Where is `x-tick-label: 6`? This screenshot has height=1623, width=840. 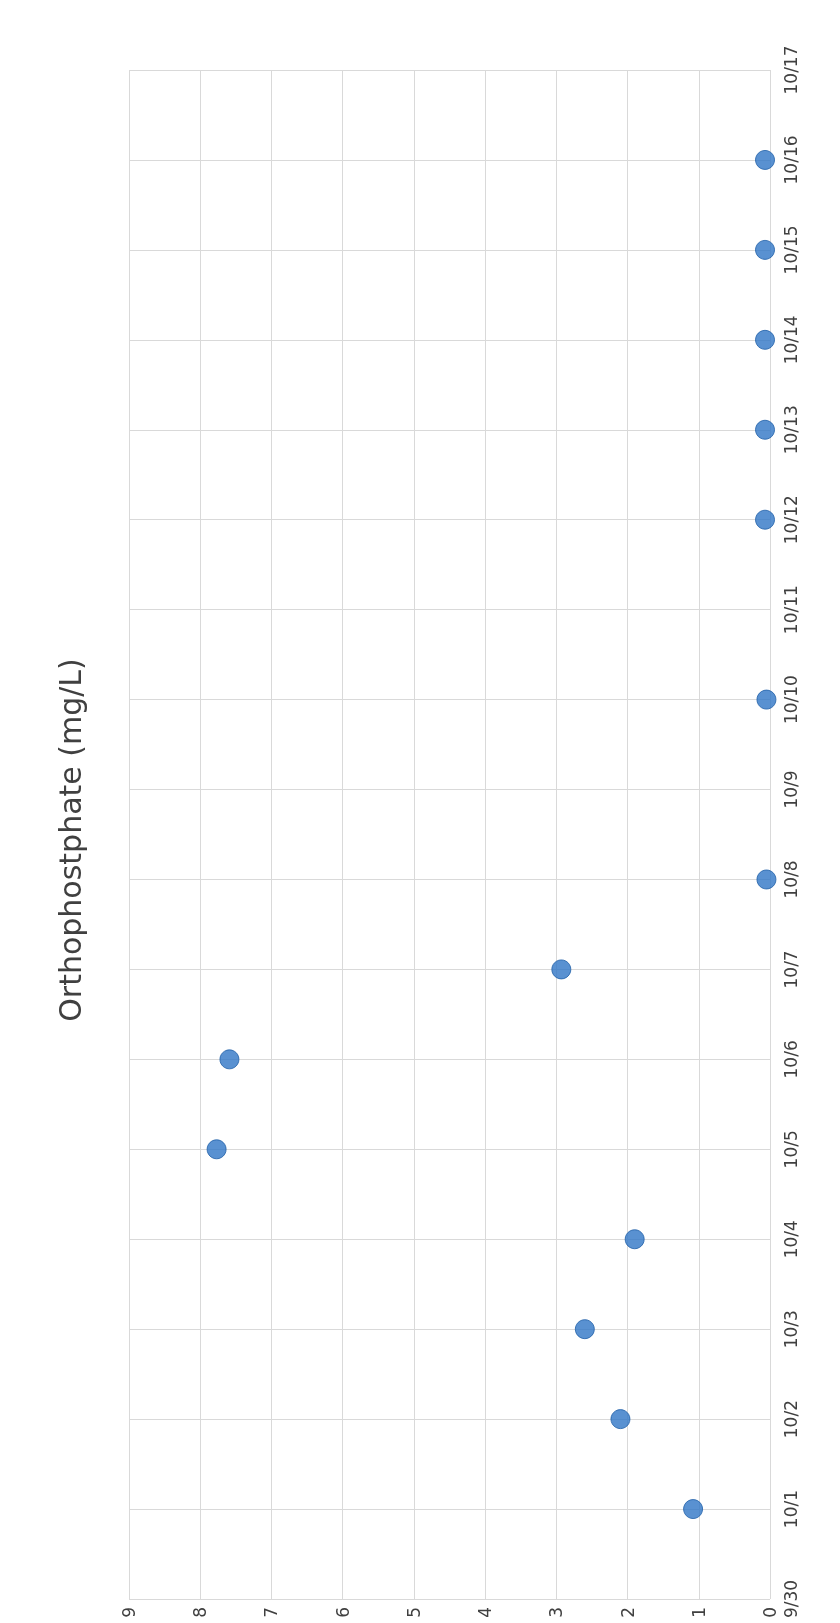 x-tick-label: 6 is located at coordinates (342, 1612).